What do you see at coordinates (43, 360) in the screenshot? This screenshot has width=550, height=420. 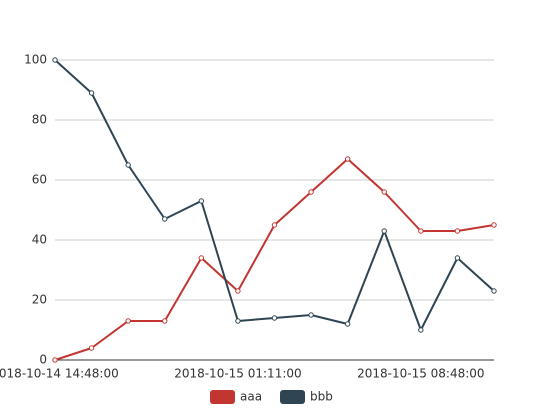 I see `y-tick-label: 0` at bounding box center [43, 360].